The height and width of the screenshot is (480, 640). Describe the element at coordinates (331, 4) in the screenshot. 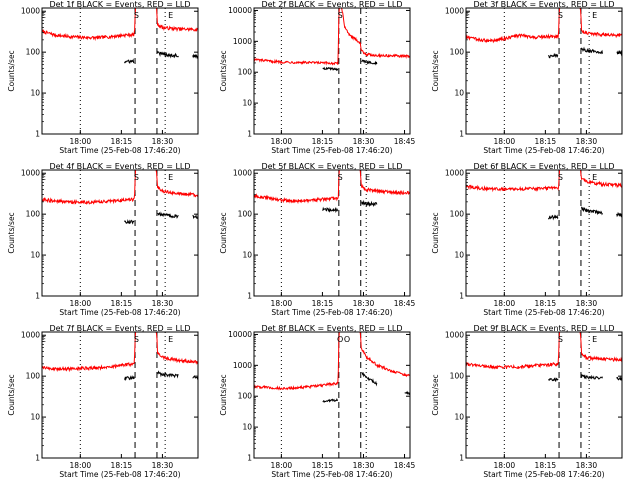

I see `chart-title: Det 2f BLACK = Events, RED = LLD` at that location.